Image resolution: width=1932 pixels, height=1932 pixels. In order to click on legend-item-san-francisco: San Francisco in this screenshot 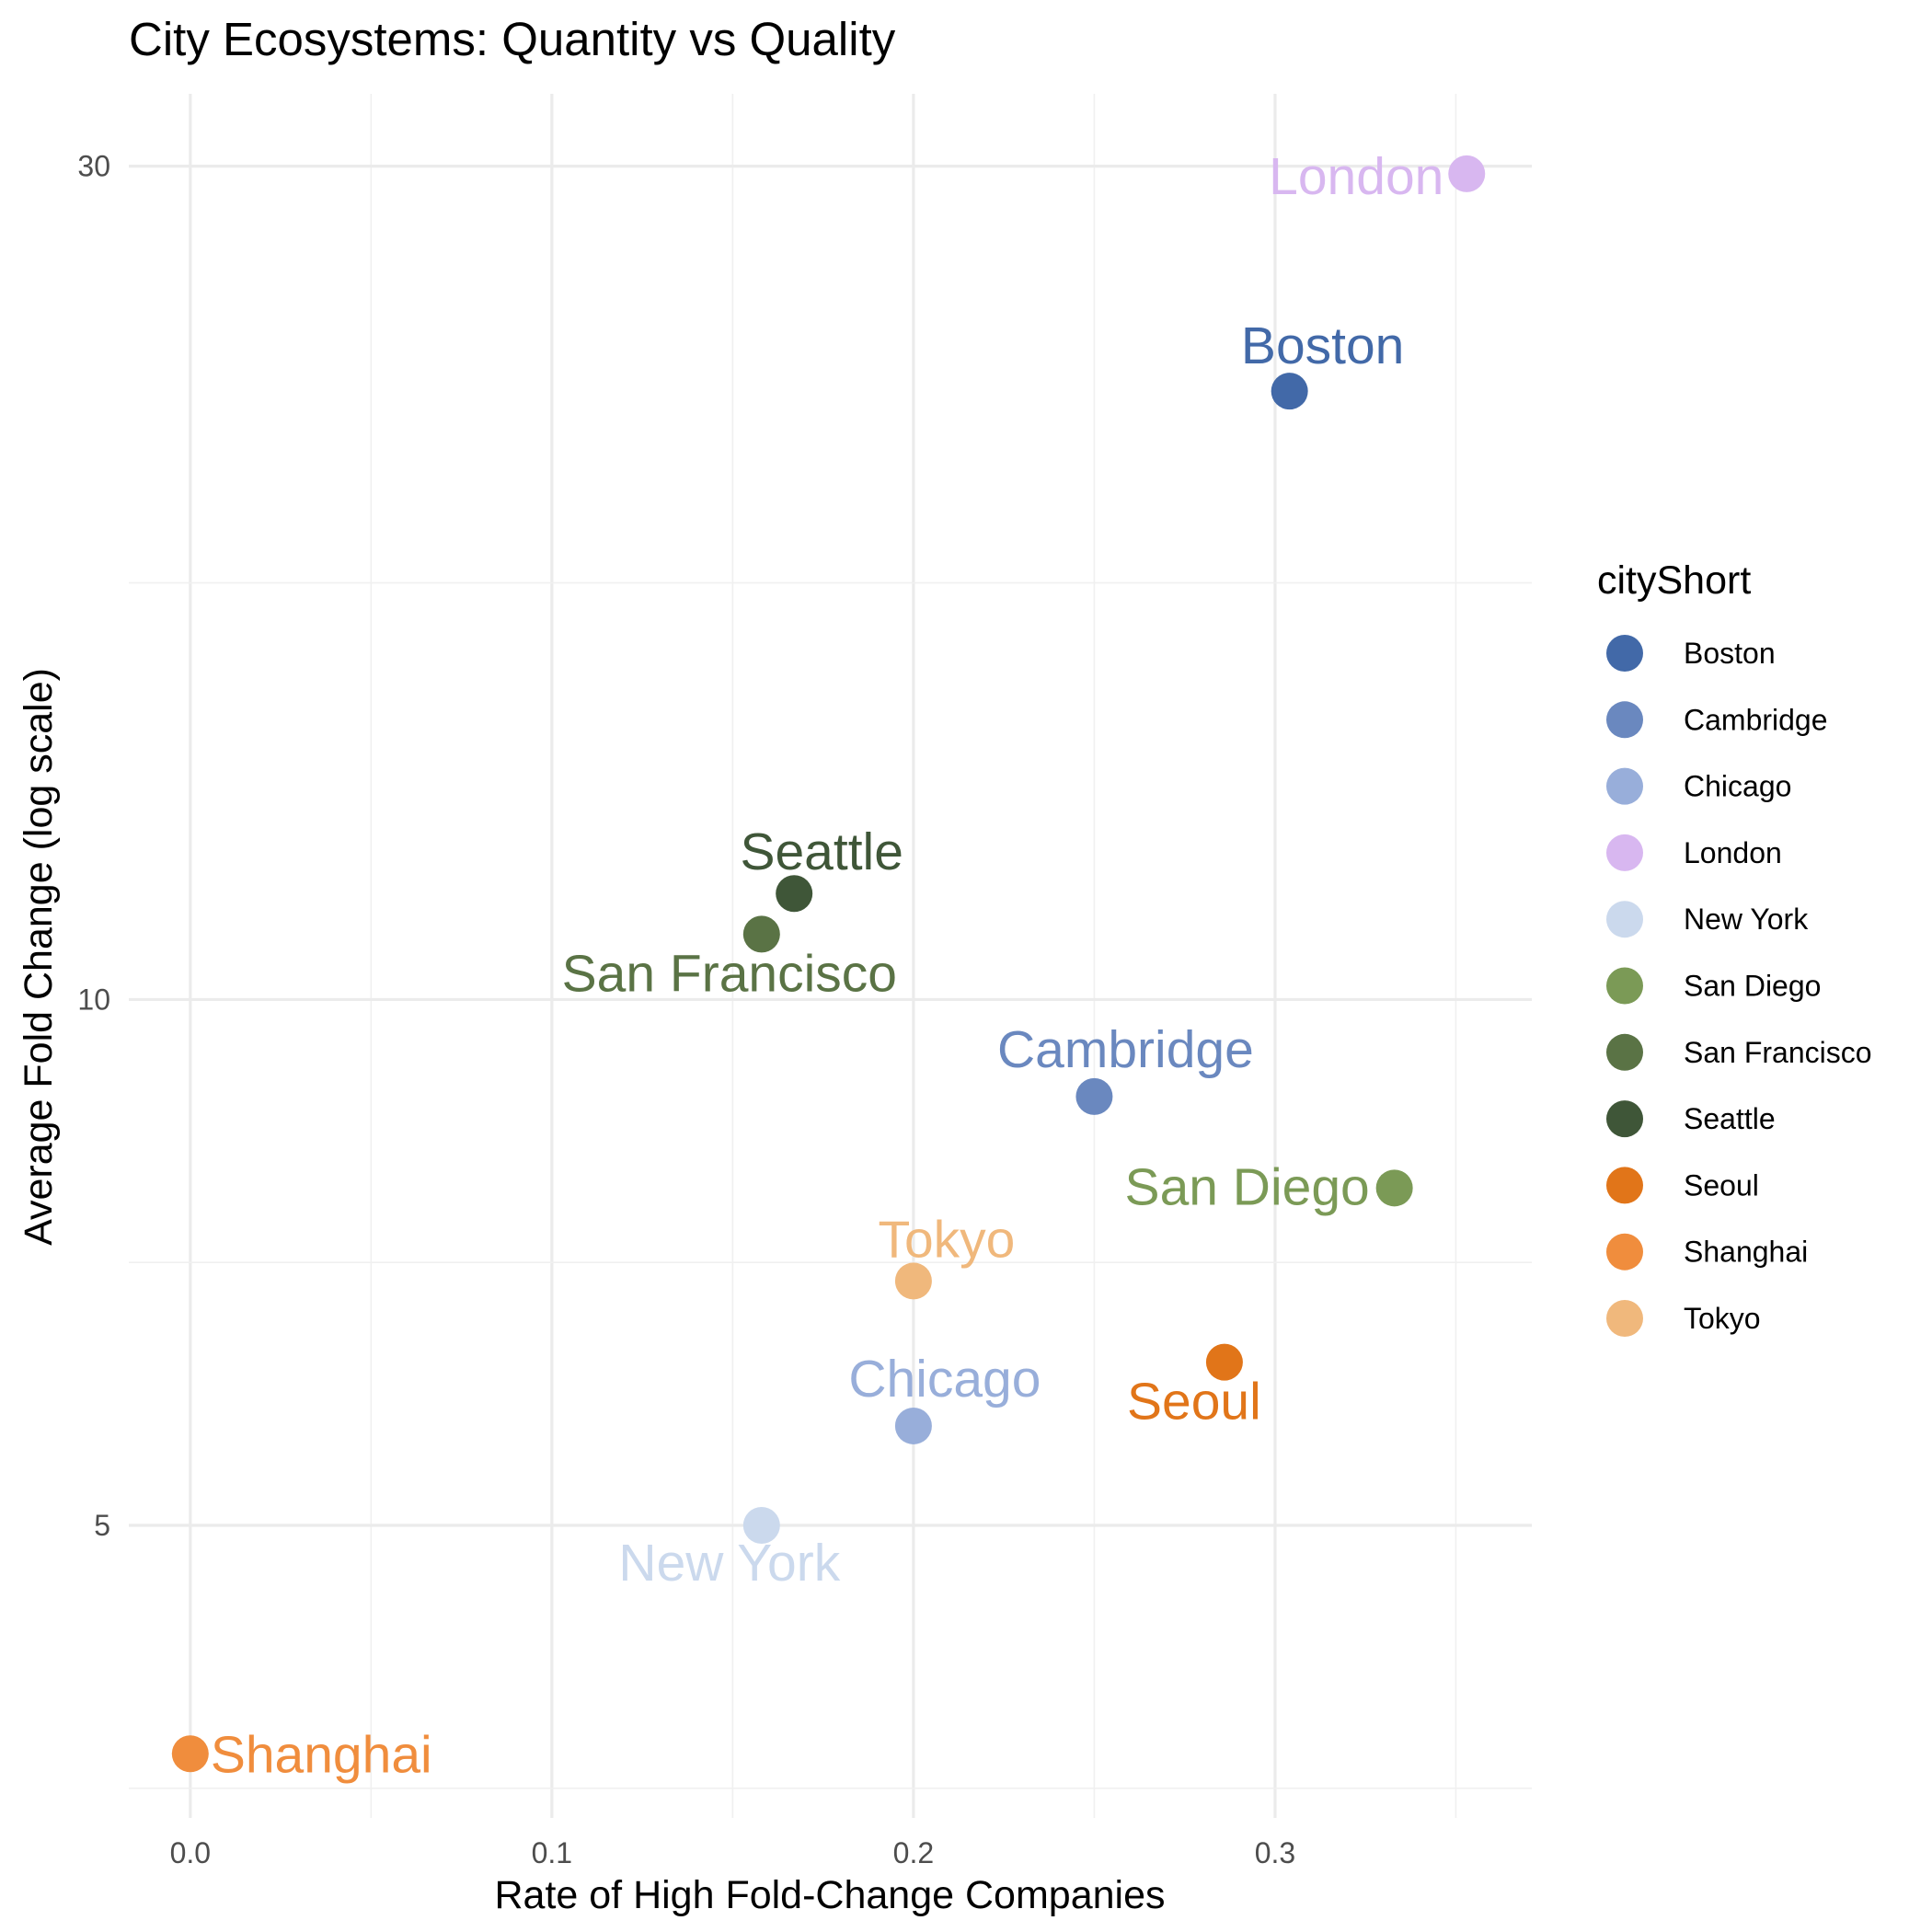, I will do `click(1739, 1052)`.